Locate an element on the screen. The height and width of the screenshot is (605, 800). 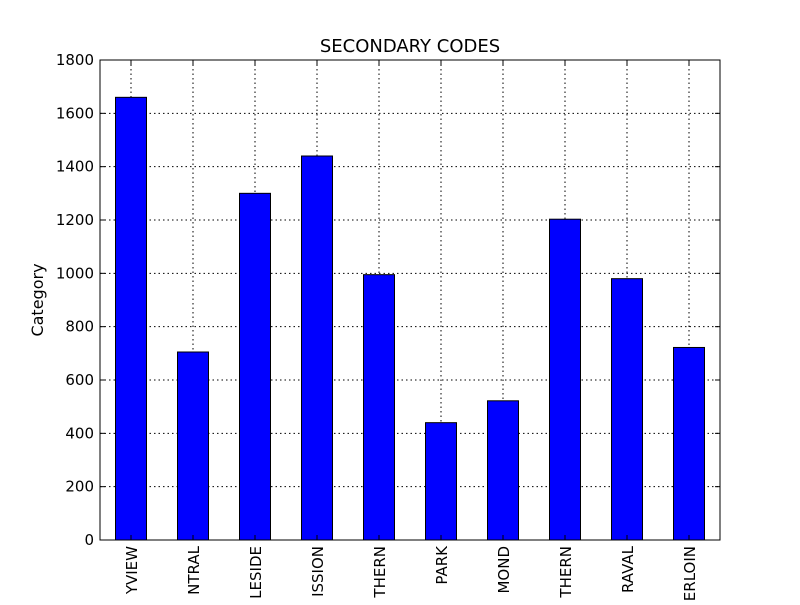
y-tick-label: 1200 is located at coordinates (75, 220).